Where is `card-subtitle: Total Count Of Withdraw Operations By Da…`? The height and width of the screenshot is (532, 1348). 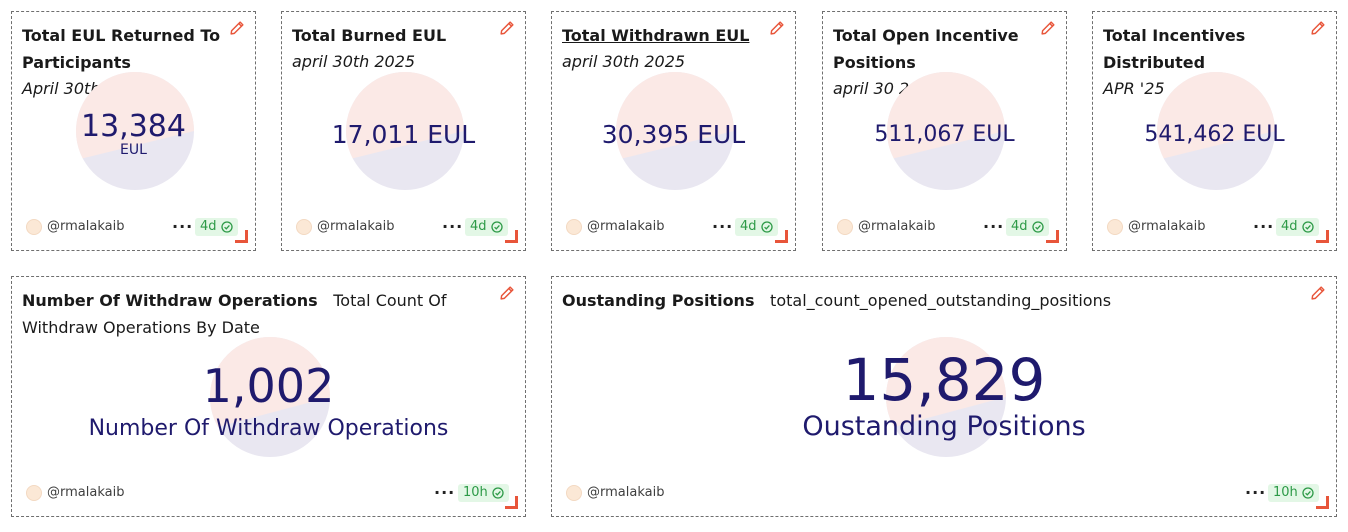
card-subtitle: Total Count Of Withdraw Operations By Da… is located at coordinates (234, 314).